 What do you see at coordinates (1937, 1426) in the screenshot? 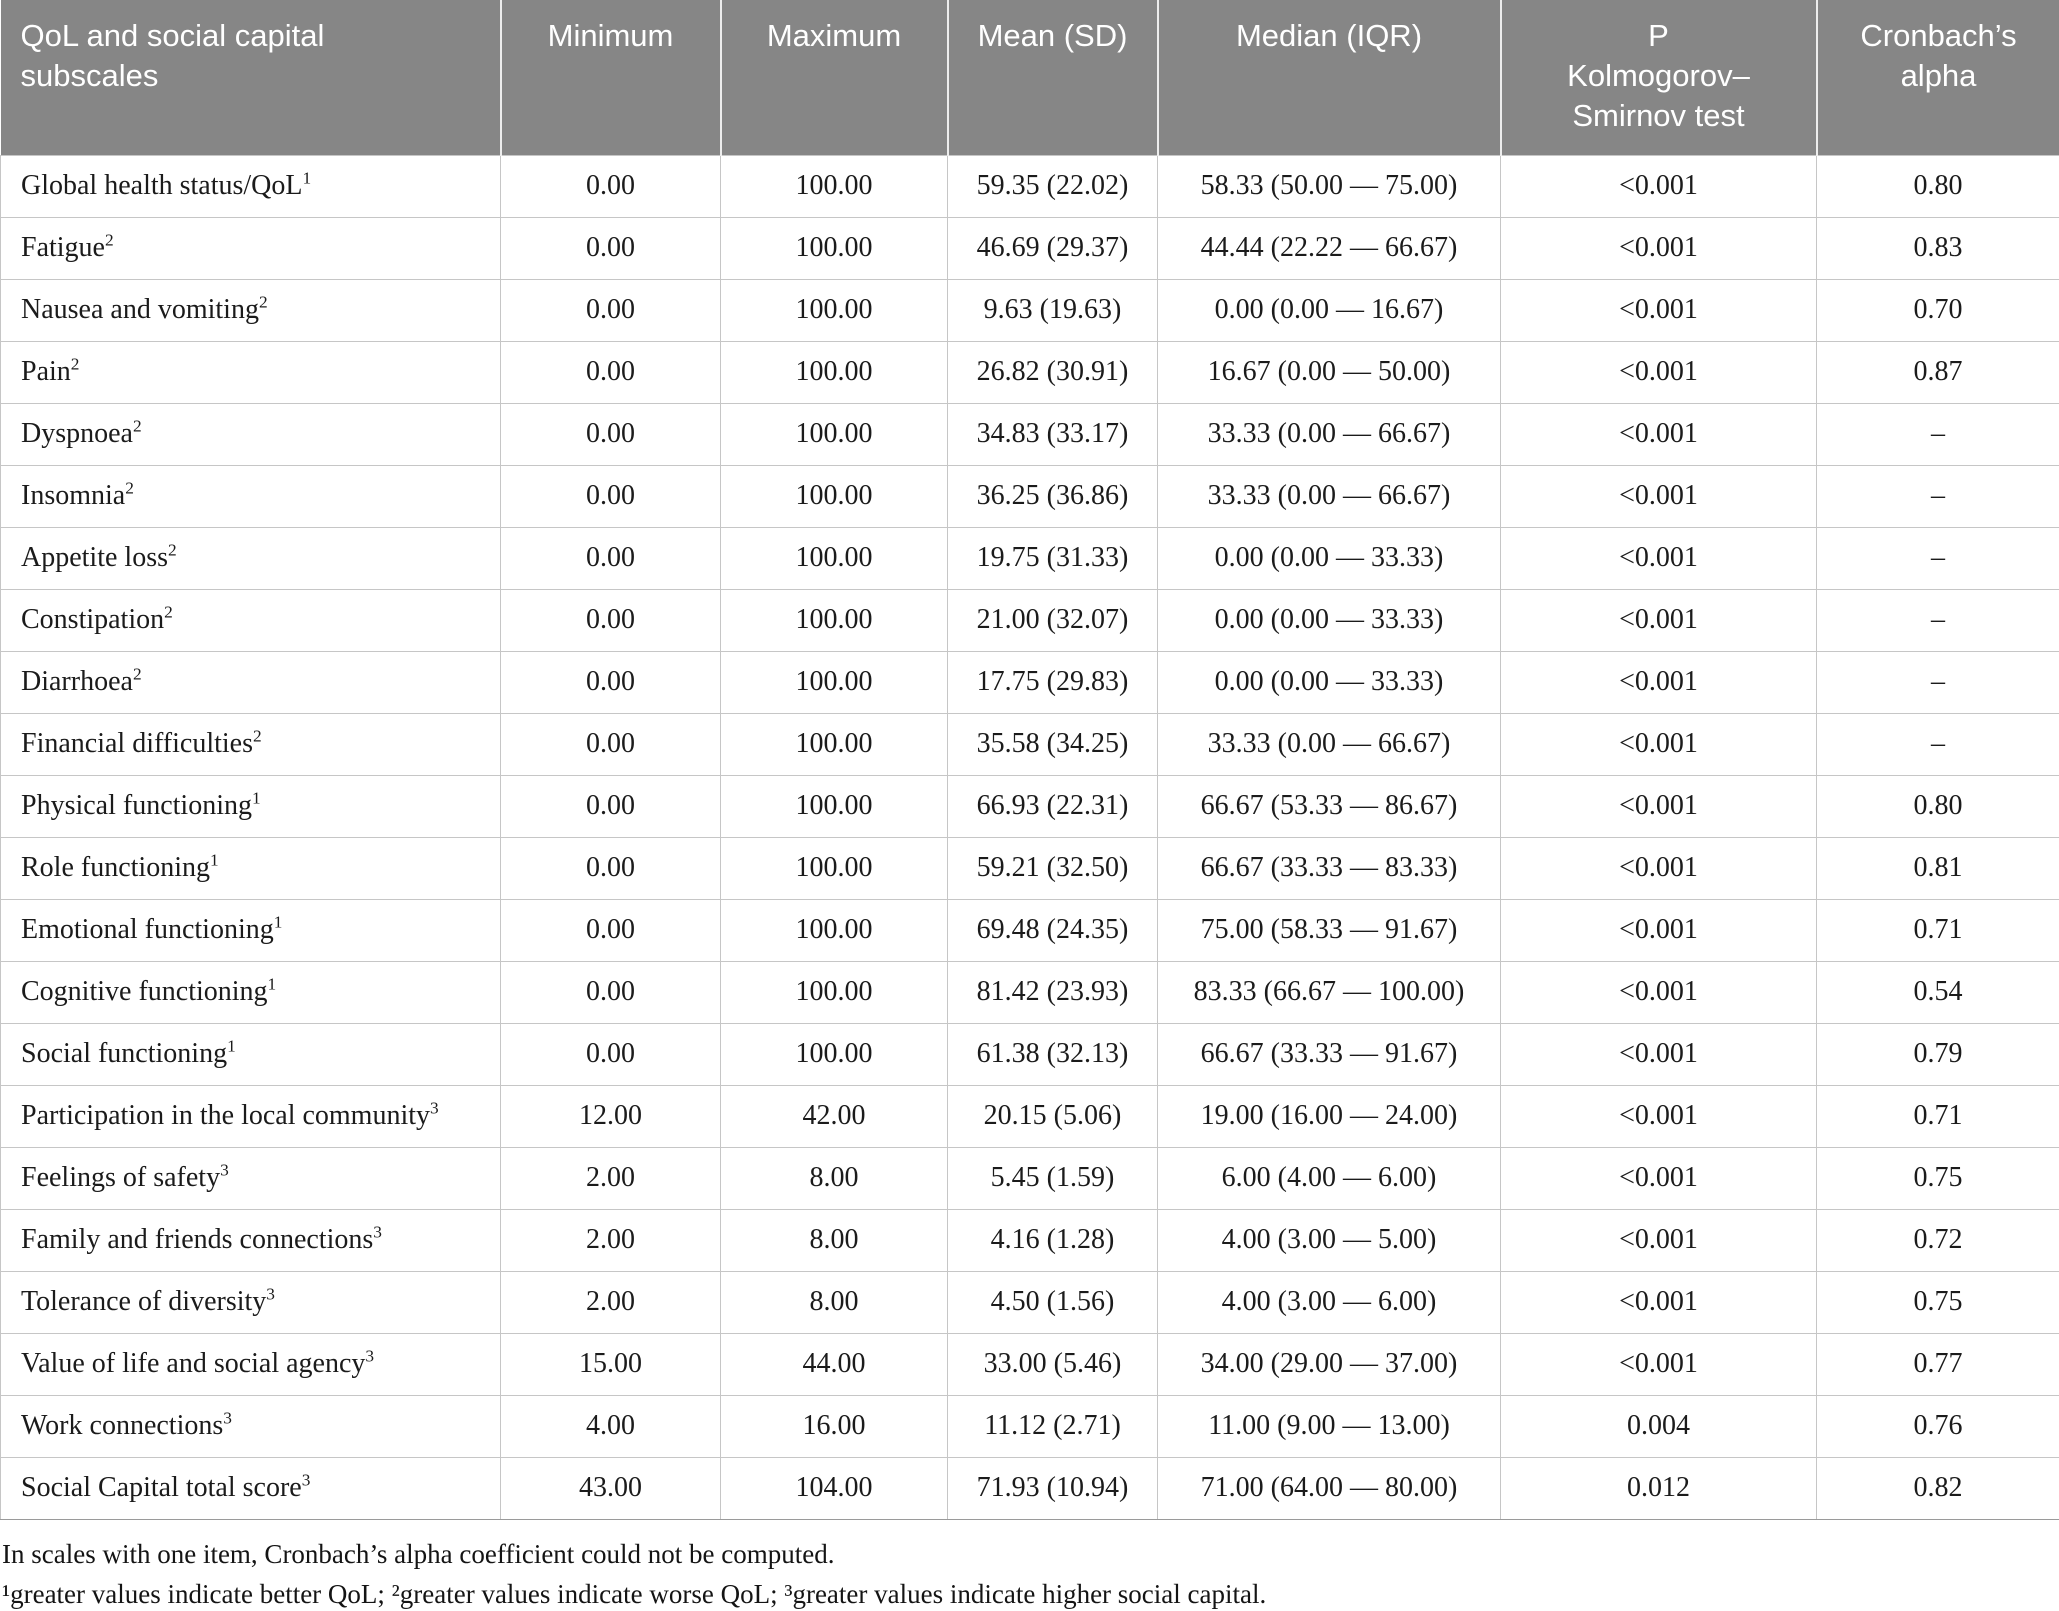
I see `cell-cronbach-alpha: 0.76` at bounding box center [1937, 1426].